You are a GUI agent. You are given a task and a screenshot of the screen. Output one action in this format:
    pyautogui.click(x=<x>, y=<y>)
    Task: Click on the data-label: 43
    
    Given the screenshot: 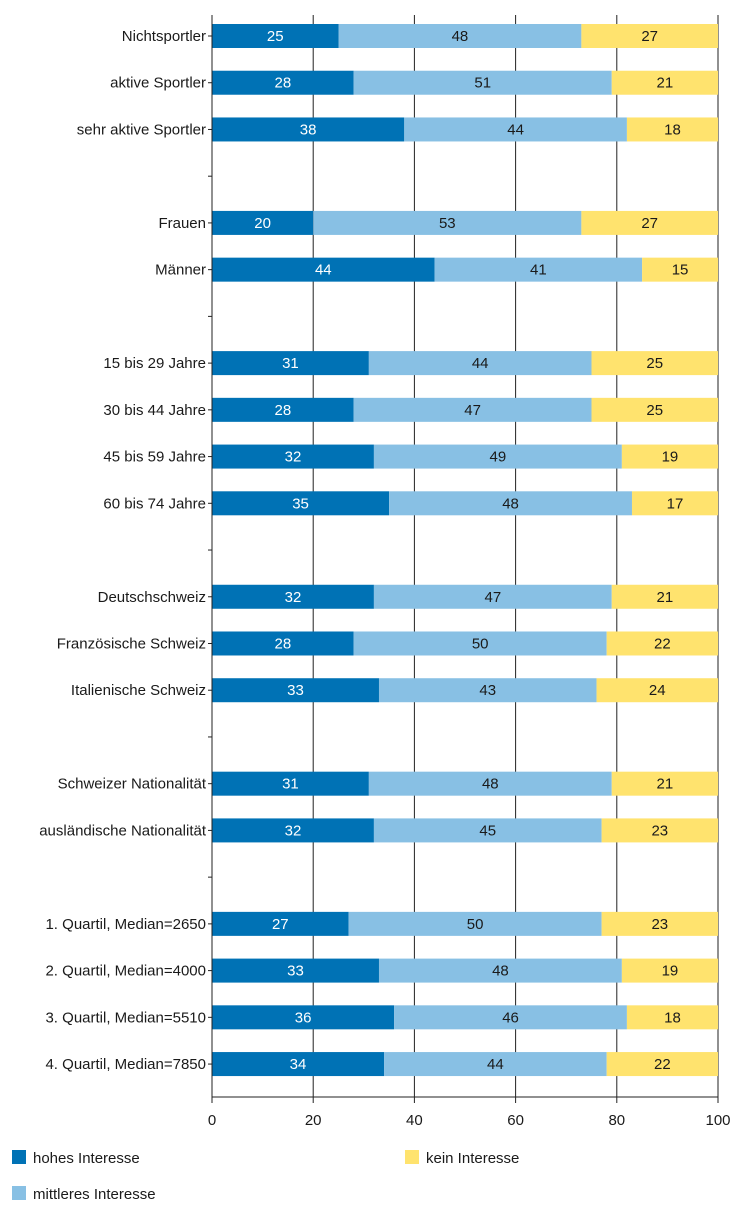 What is the action you would take?
    pyautogui.click(x=487, y=690)
    